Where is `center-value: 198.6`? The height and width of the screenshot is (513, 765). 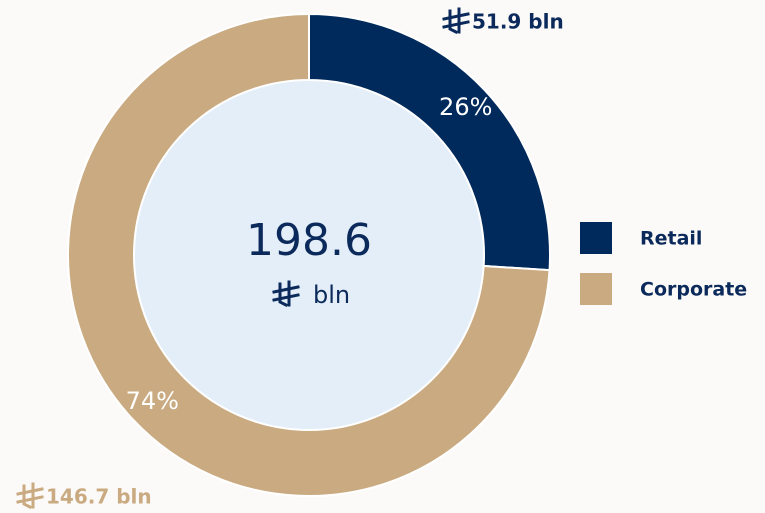 center-value: 198.6 is located at coordinates (309, 240).